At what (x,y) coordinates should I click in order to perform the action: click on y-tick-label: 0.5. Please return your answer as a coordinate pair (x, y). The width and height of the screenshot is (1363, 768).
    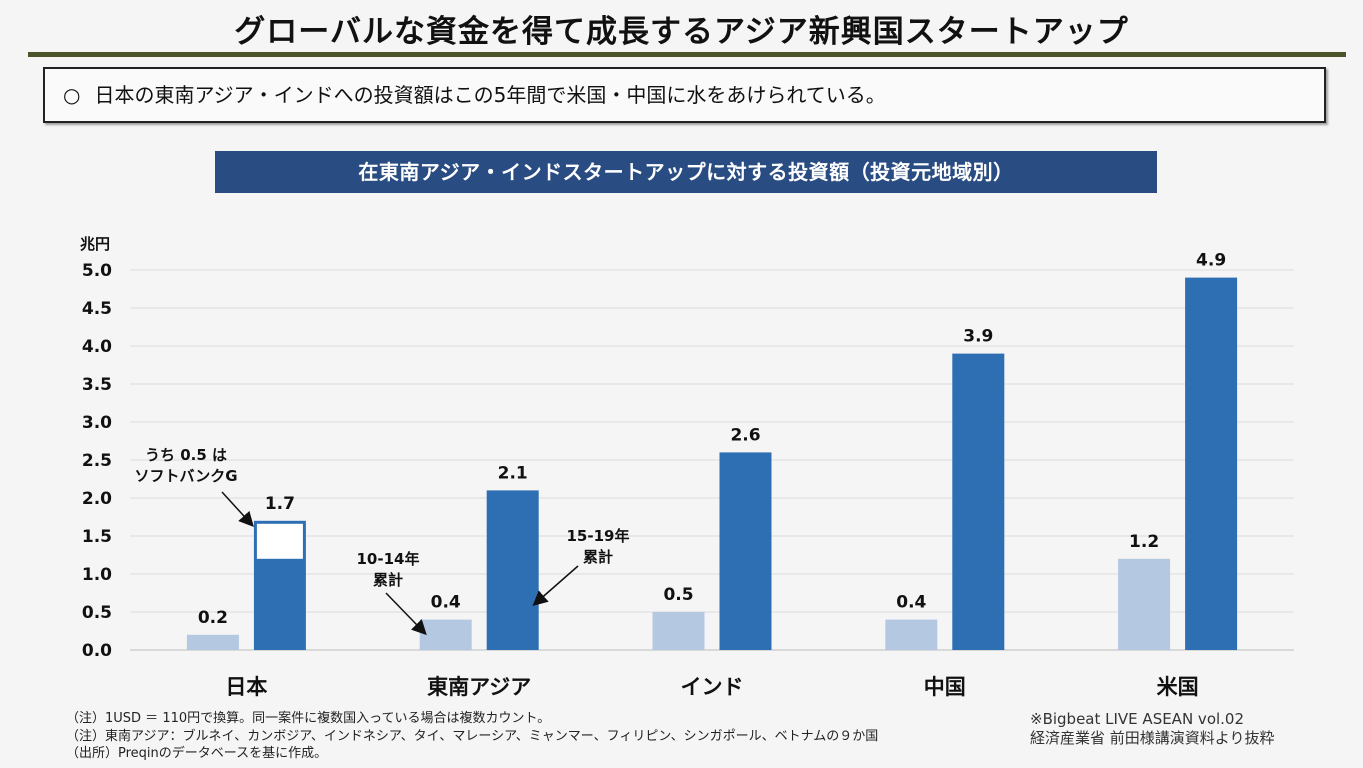
    Looking at the image, I should click on (97, 613).